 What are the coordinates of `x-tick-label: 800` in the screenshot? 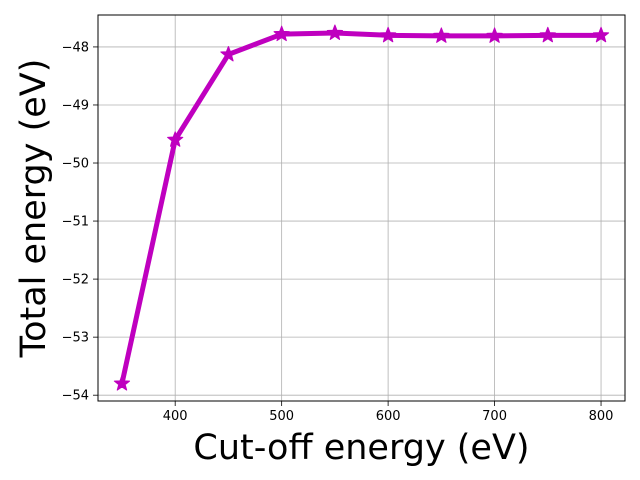 It's located at (601, 416).